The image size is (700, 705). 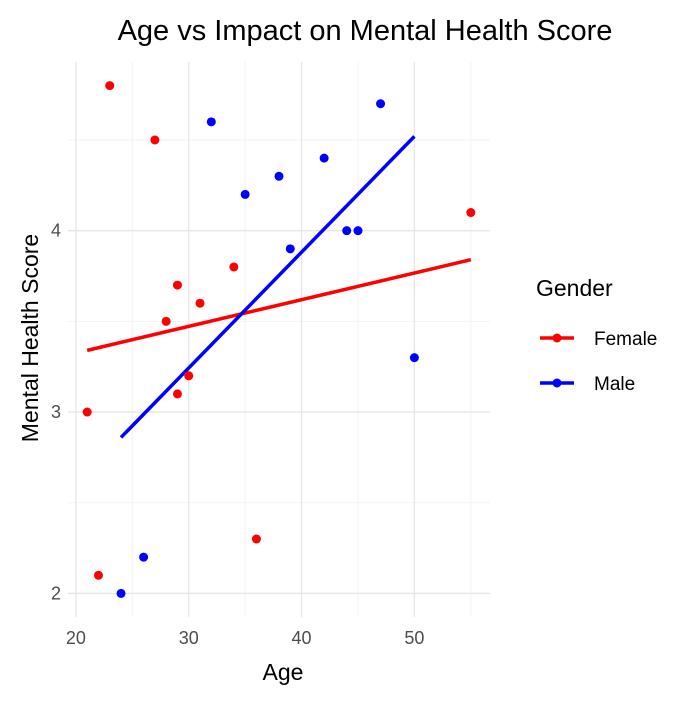 I want to click on legend: Gender Female Male, so click(x=596, y=335).